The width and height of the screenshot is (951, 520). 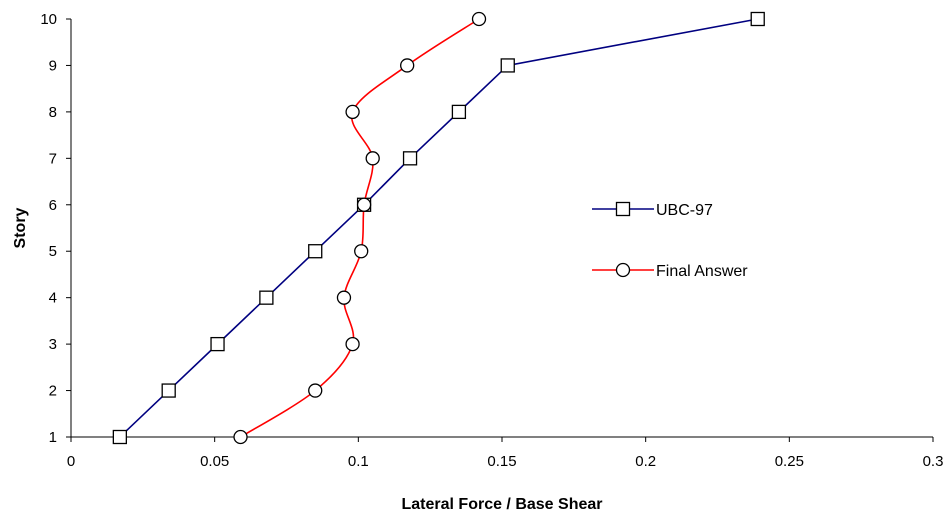 I want to click on y-tick-label: 4, so click(x=53, y=298).